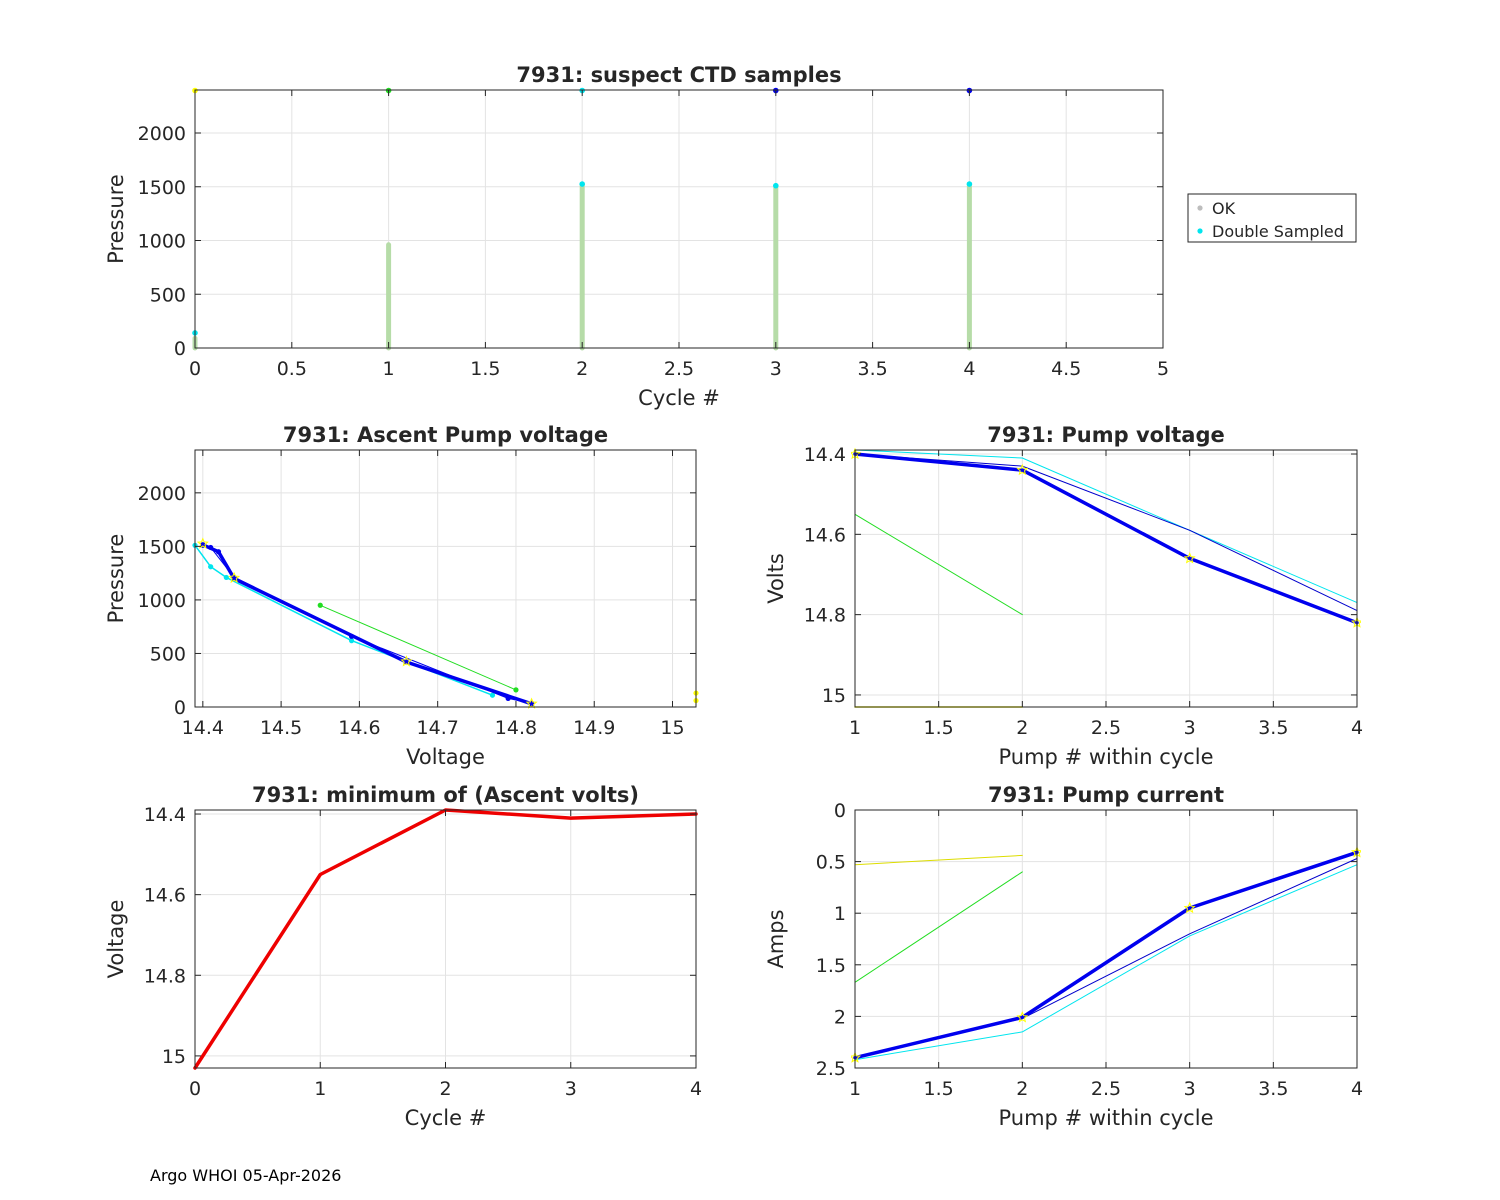  What do you see at coordinates (1224, 208) in the screenshot?
I see `legend-entry-label: OK` at bounding box center [1224, 208].